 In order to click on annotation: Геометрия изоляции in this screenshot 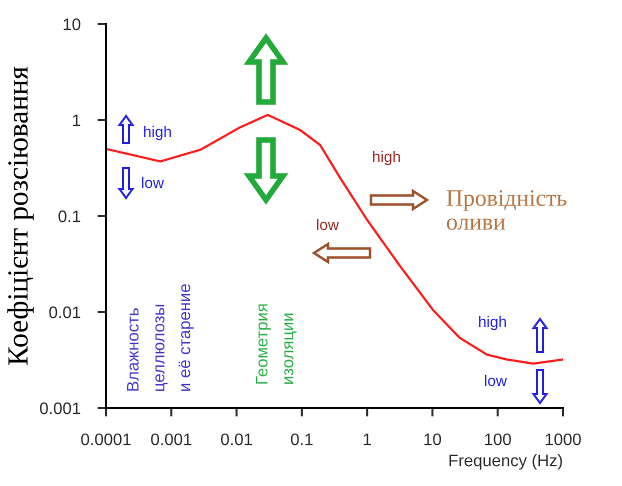, I will do `click(276, 344)`.